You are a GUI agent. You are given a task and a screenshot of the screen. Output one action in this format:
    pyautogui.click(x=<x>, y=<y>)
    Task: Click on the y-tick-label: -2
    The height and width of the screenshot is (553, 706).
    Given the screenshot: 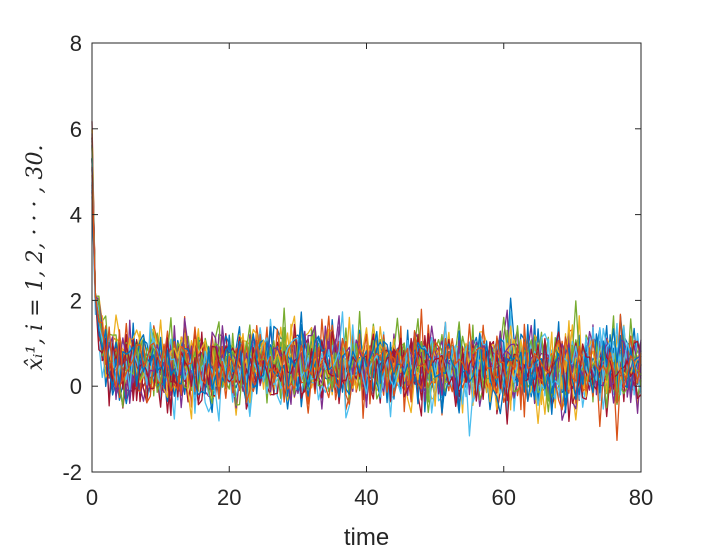 What is the action you would take?
    pyautogui.click(x=72, y=472)
    